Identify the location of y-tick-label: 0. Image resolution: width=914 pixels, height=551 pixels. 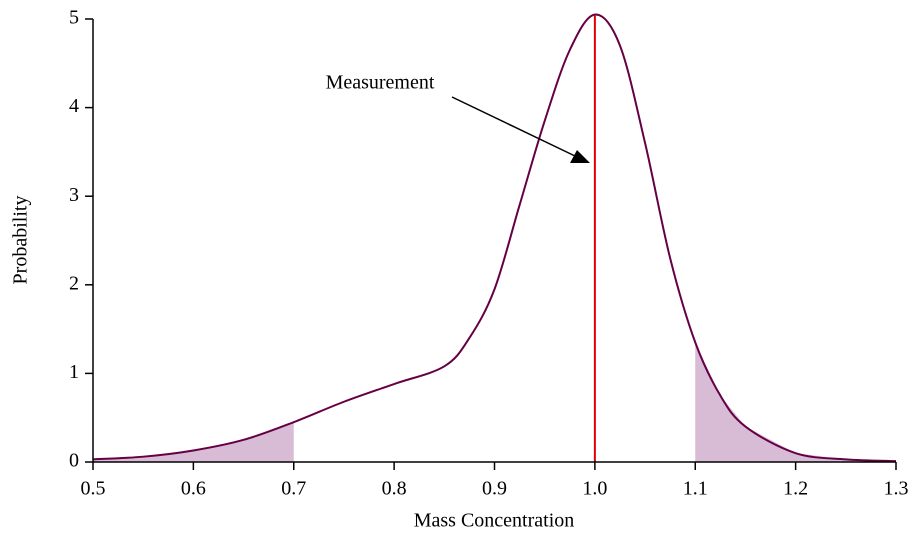
(74, 461).